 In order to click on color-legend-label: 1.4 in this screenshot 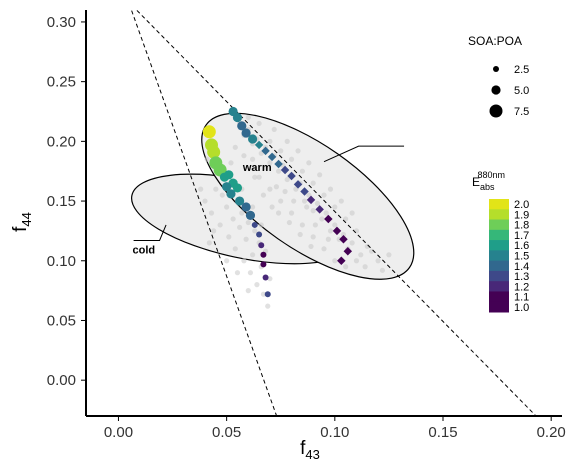, I will do `click(521, 267)`.